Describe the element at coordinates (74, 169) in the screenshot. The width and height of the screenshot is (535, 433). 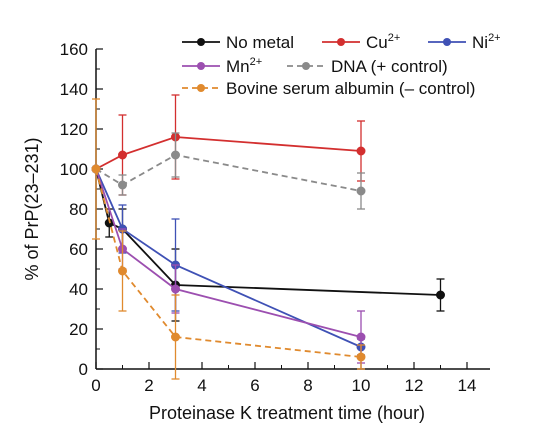
I see `y-tick-label: 100` at that location.